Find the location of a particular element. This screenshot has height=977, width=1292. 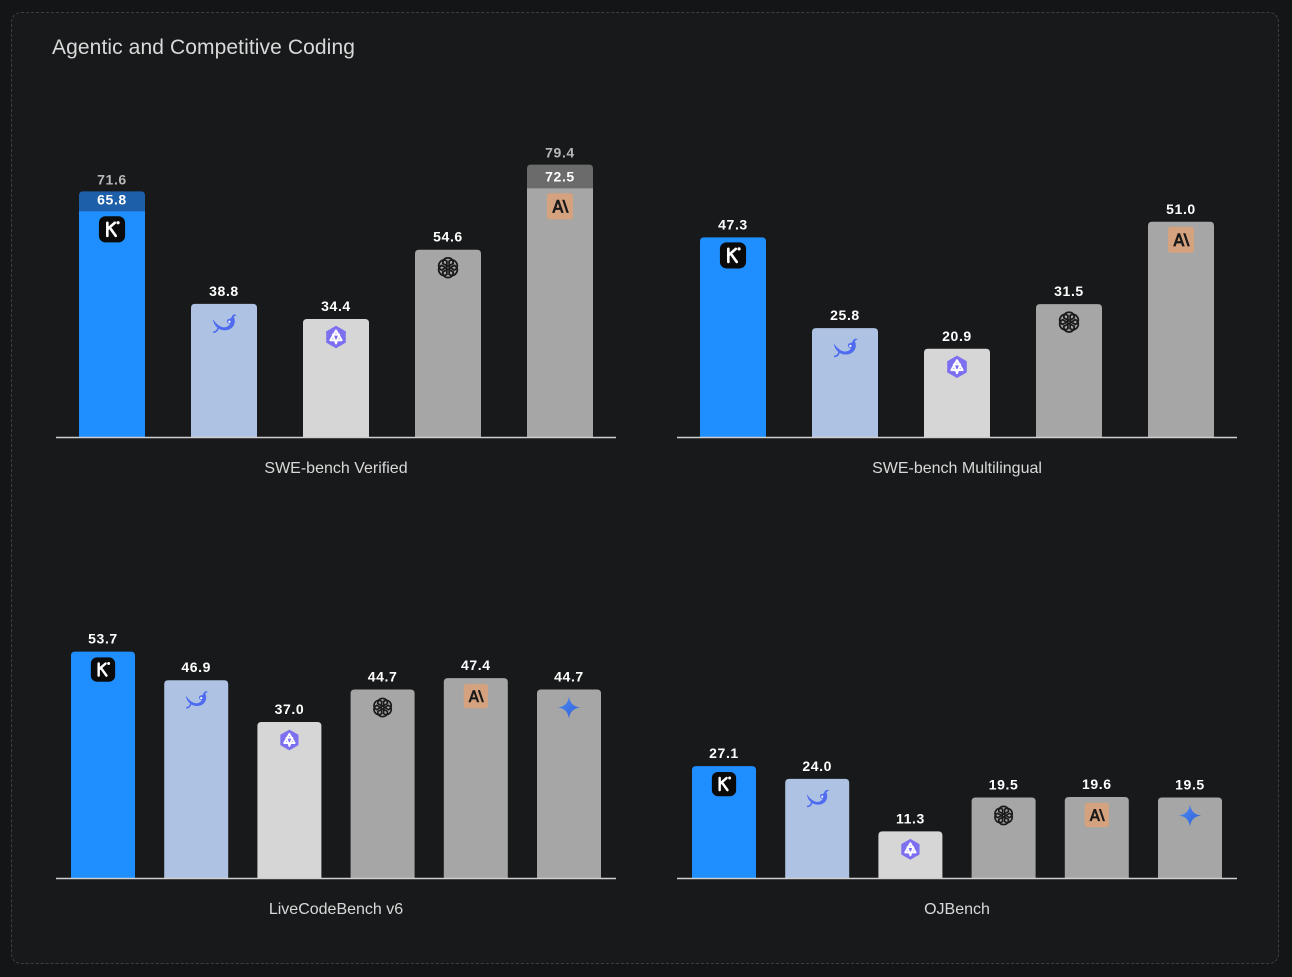

value-label-qwen: 11.3 is located at coordinates (910, 818).